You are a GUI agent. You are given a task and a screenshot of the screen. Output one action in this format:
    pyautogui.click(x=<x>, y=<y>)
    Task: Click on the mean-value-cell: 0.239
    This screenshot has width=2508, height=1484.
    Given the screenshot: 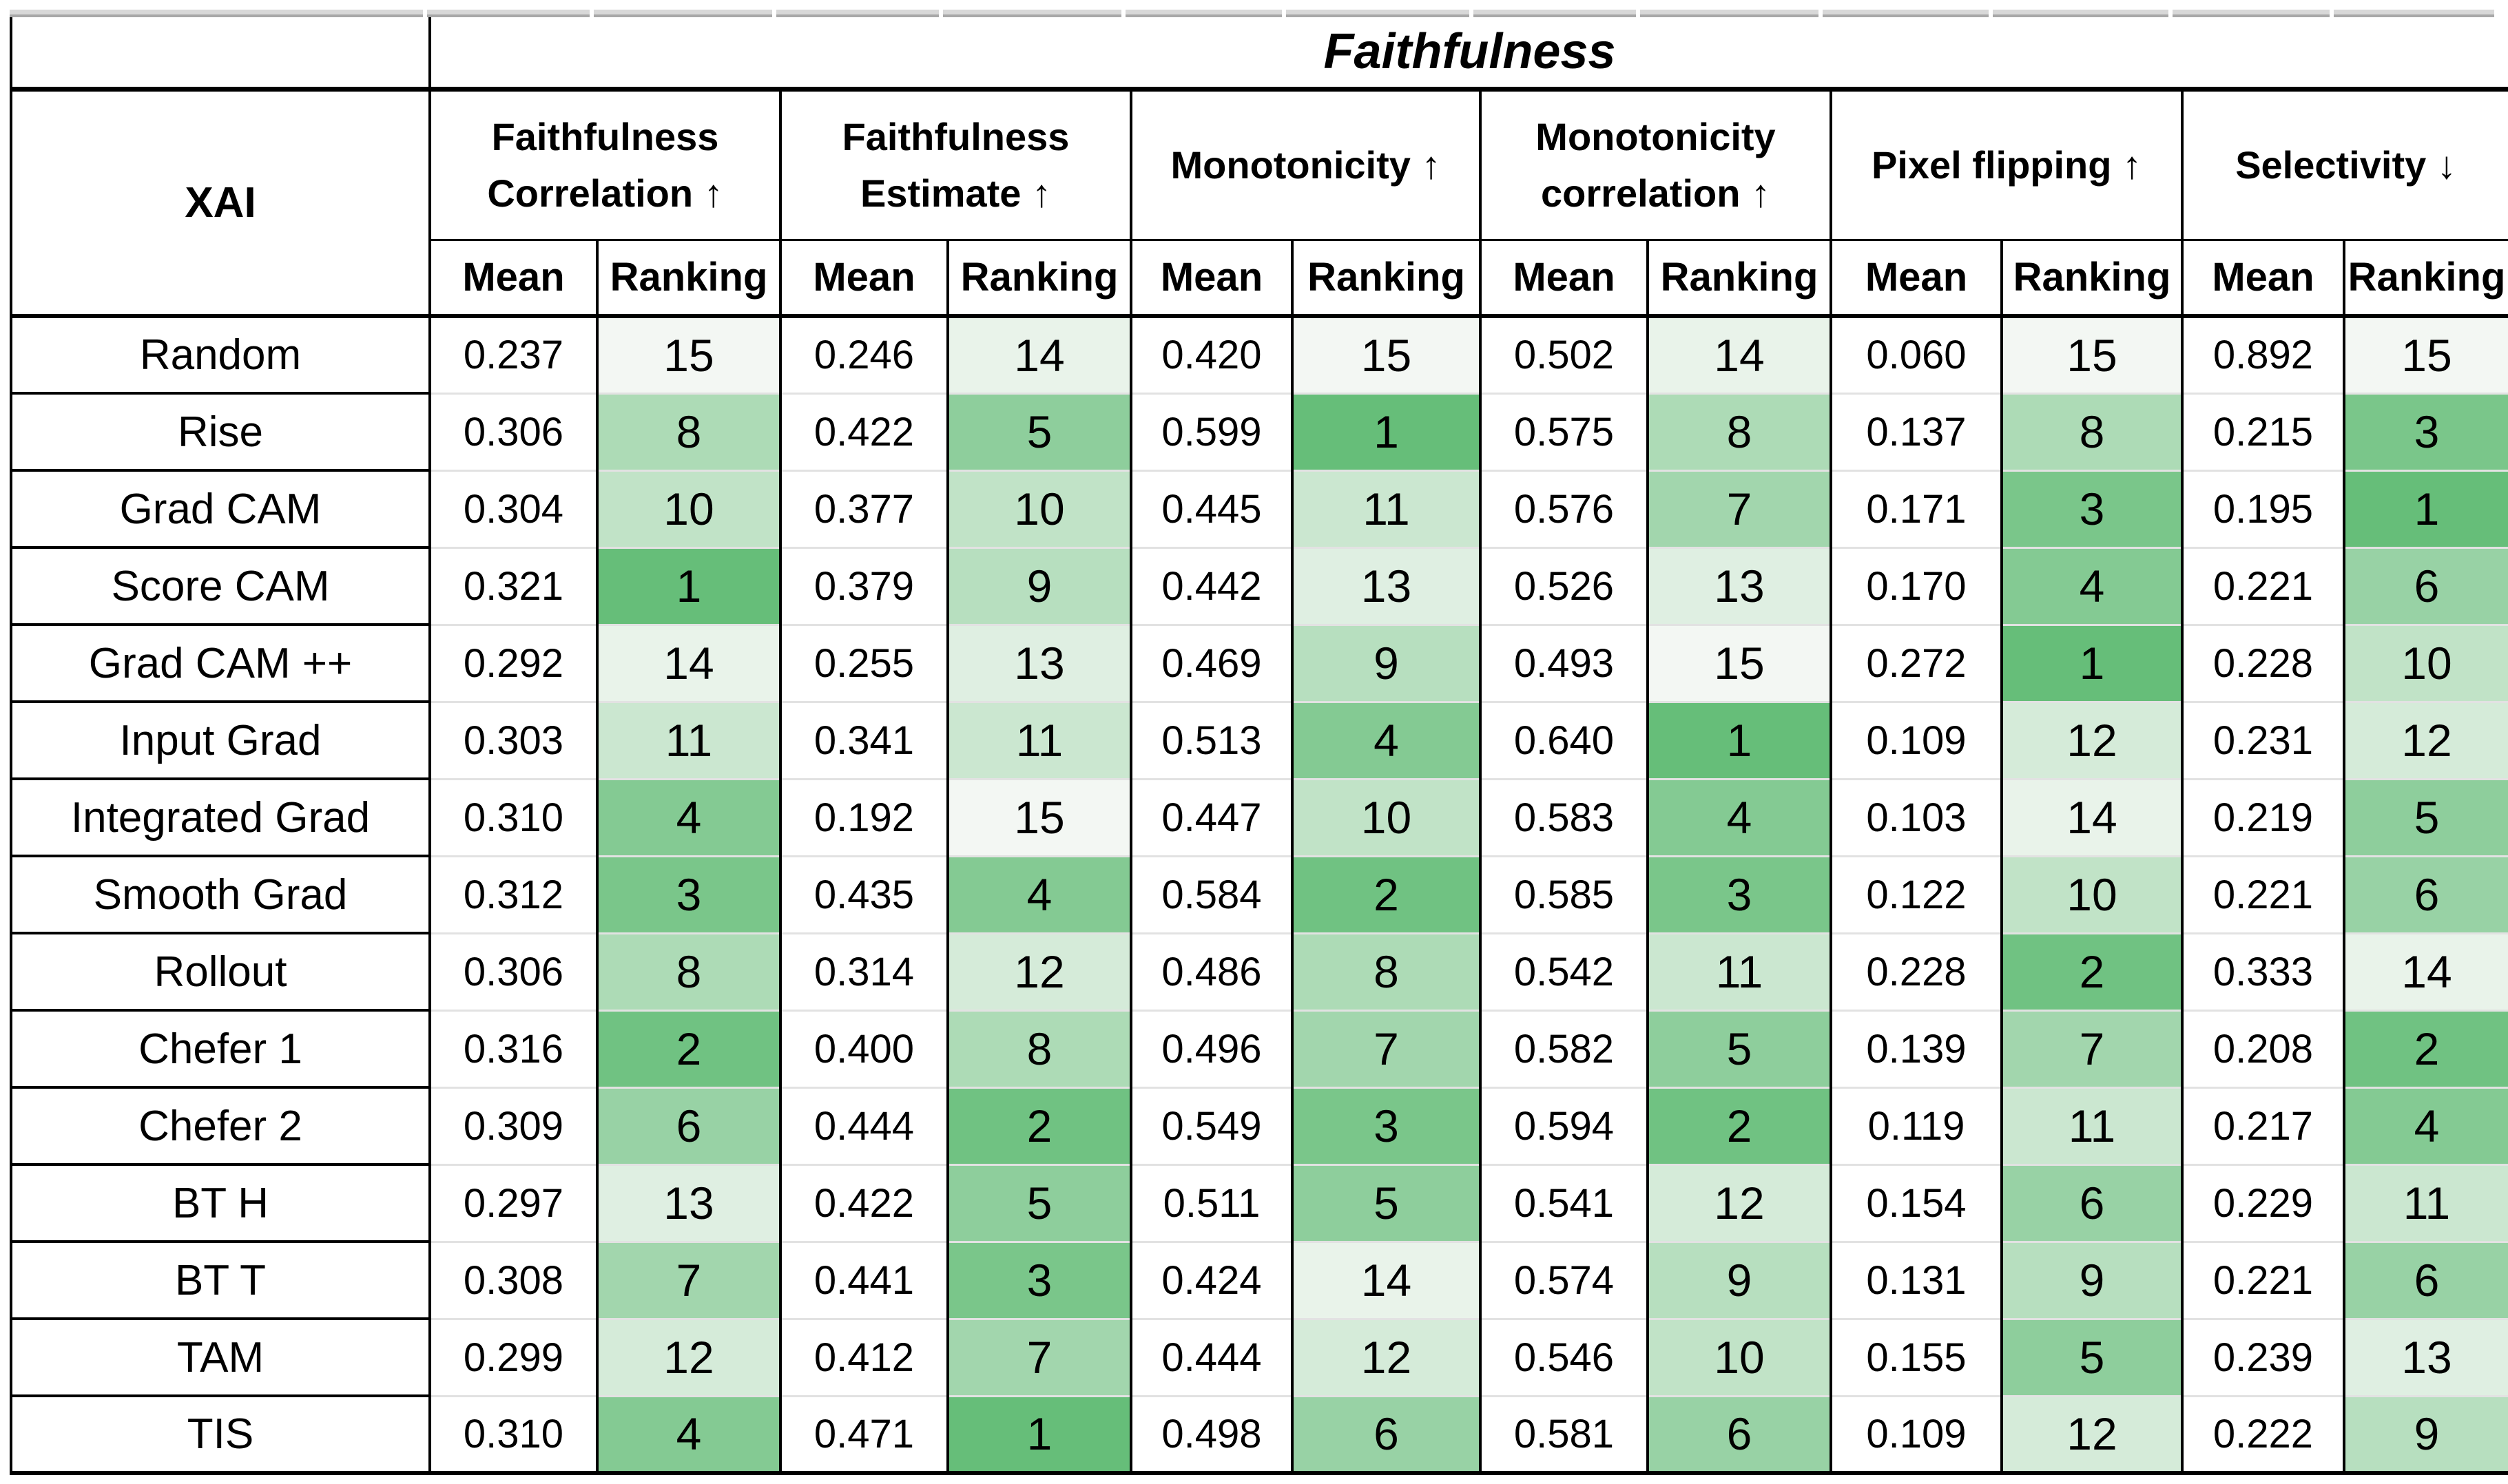 What is the action you would take?
    pyautogui.click(x=2262, y=1357)
    